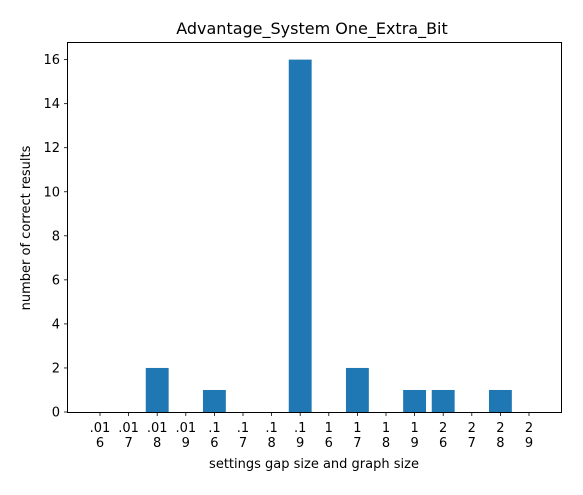  I want to click on chart-title: Advantage_System One_Extra_Bit, so click(312, 29).